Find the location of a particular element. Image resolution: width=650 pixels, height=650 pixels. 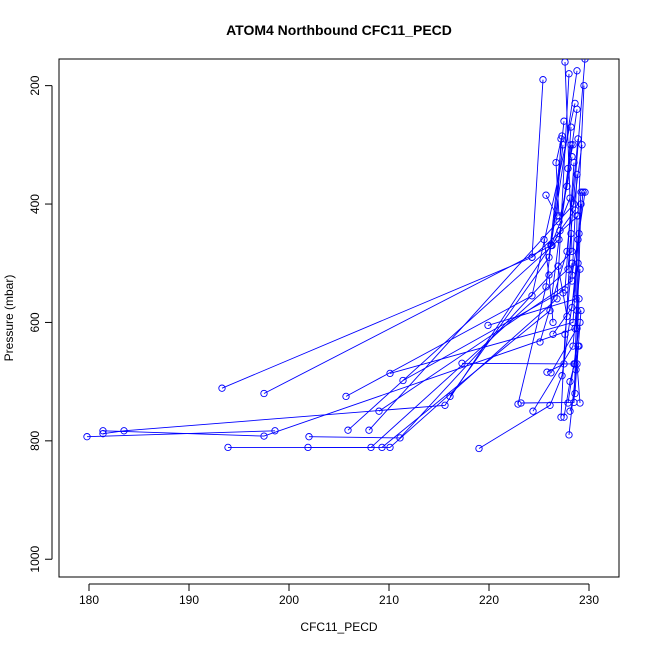

x-tick-label: 190 is located at coordinates (189, 600).